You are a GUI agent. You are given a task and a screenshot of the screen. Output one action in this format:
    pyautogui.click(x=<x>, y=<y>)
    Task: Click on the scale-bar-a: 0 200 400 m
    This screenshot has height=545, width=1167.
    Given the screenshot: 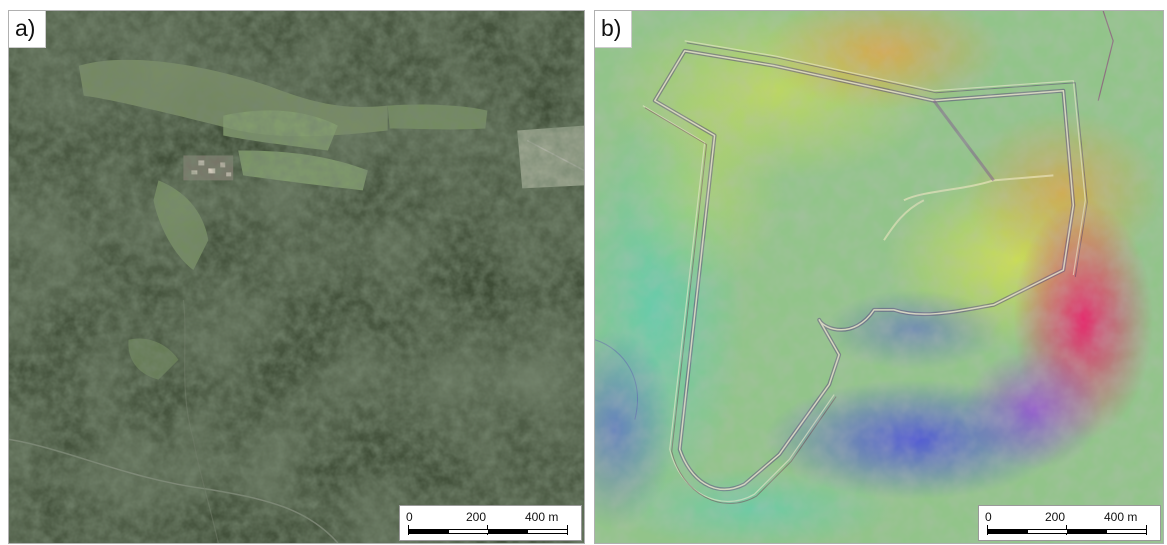 What is the action you would take?
    pyautogui.click(x=490, y=523)
    